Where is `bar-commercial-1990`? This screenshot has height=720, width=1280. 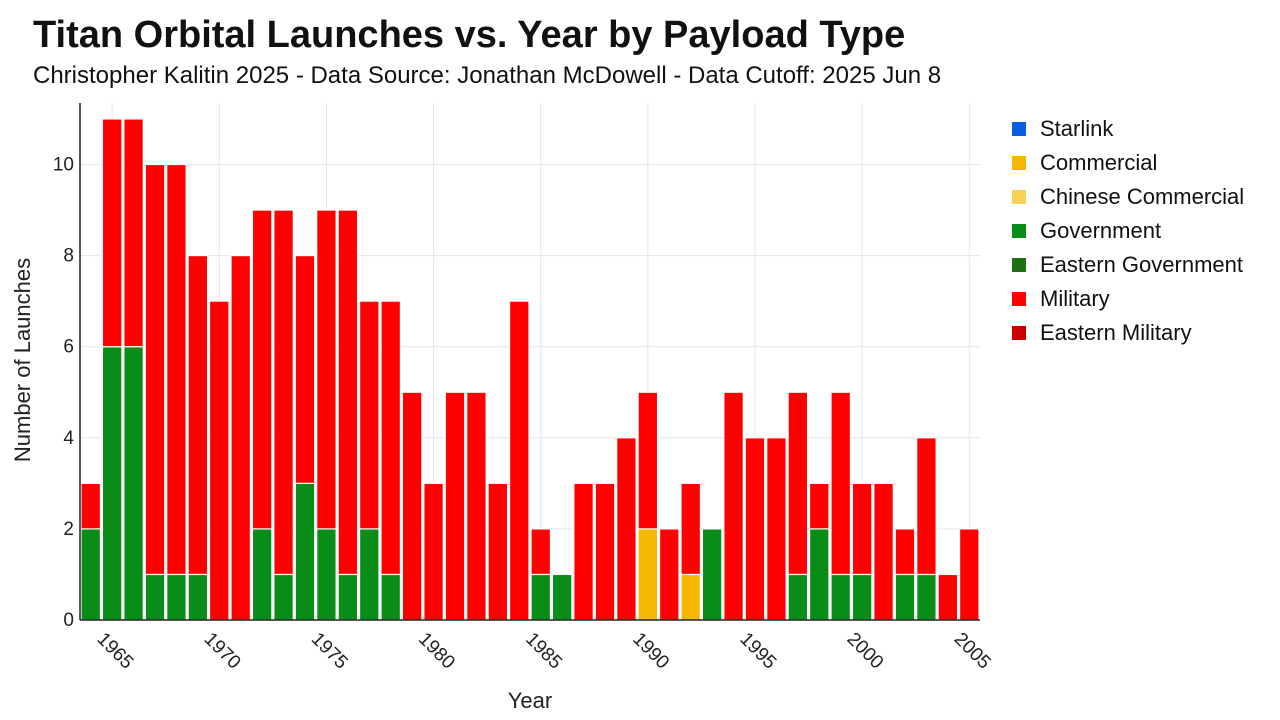 bar-commercial-1990 is located at coordinates (648, 574).